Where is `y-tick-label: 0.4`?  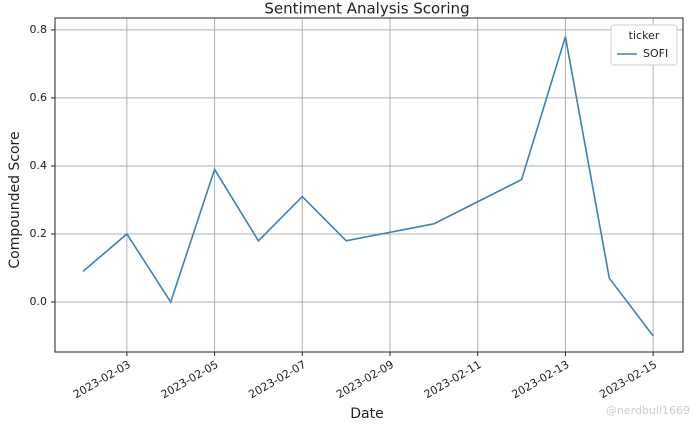 y-tick-label: 0.4 is located at coordinates (39, 165).